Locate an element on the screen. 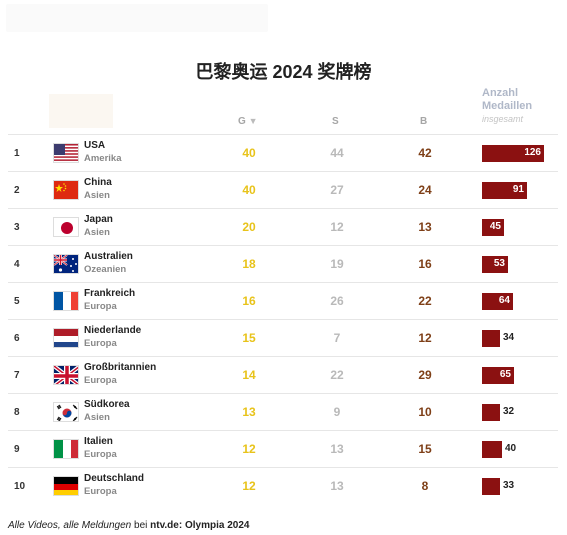  italy-flag-icon is located at coordinates (66, 449).